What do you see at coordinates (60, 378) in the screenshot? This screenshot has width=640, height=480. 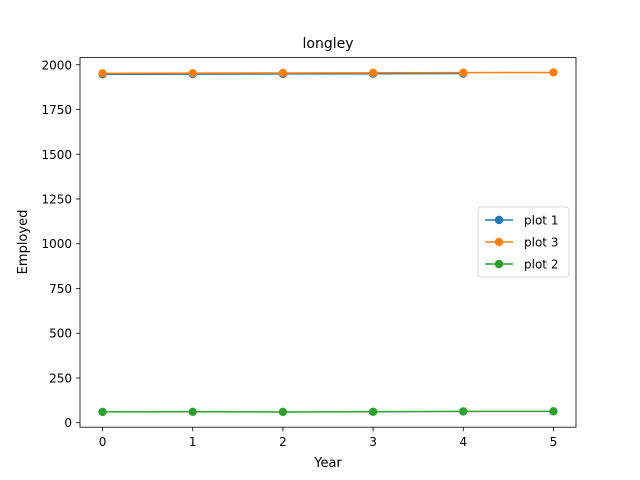 I see `y-tick-label: 250` at bounding box center [60, 378].